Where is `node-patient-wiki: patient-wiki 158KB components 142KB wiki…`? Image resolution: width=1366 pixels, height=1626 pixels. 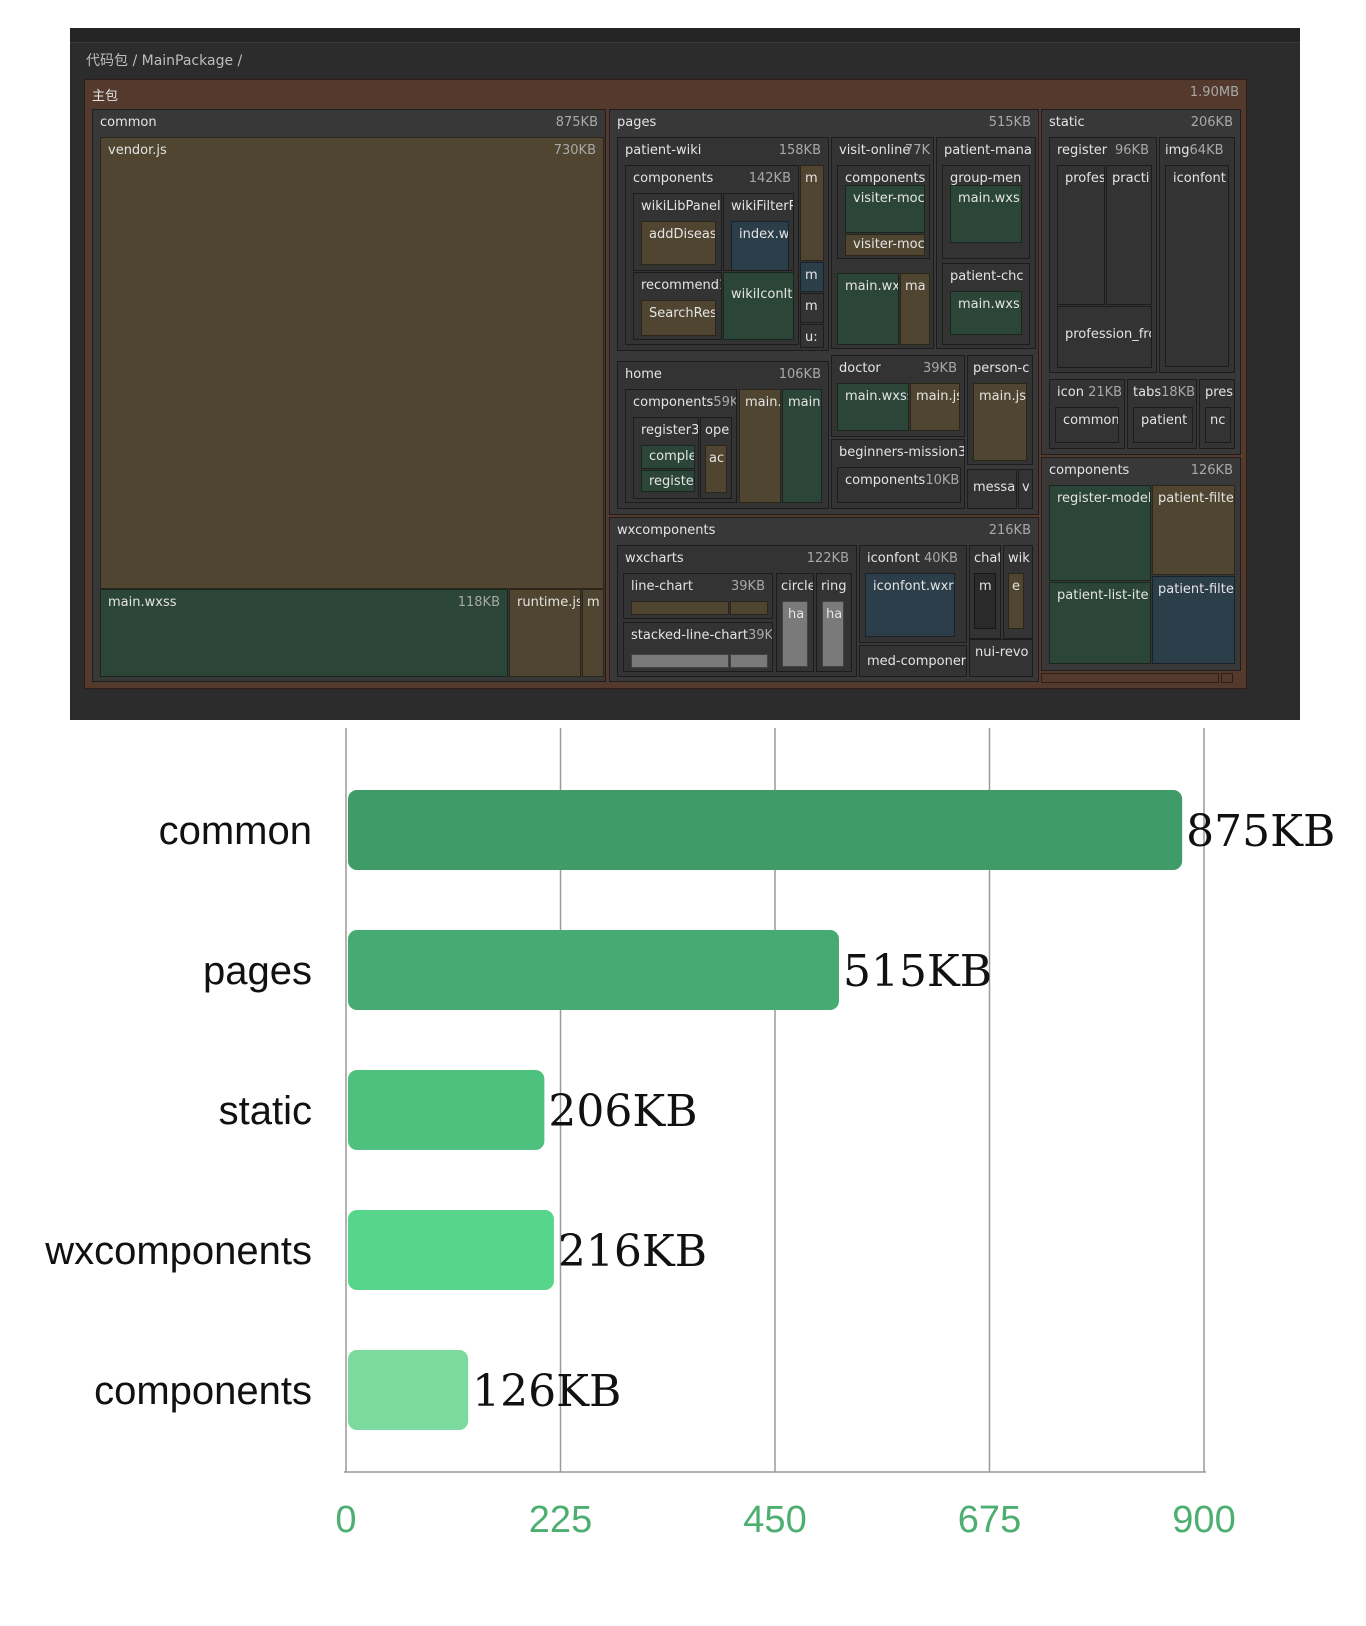 node-patient-wiki: patient-wiki 158KB components 142KB wiki… is located at coordinates (723, 244).